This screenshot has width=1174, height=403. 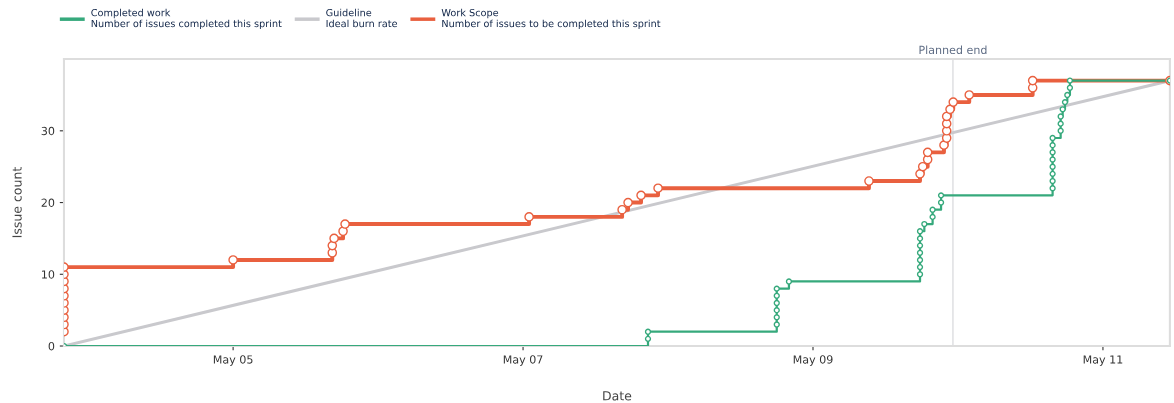 I want to click on y-tick-label: 30, so click(x=48, y=131).